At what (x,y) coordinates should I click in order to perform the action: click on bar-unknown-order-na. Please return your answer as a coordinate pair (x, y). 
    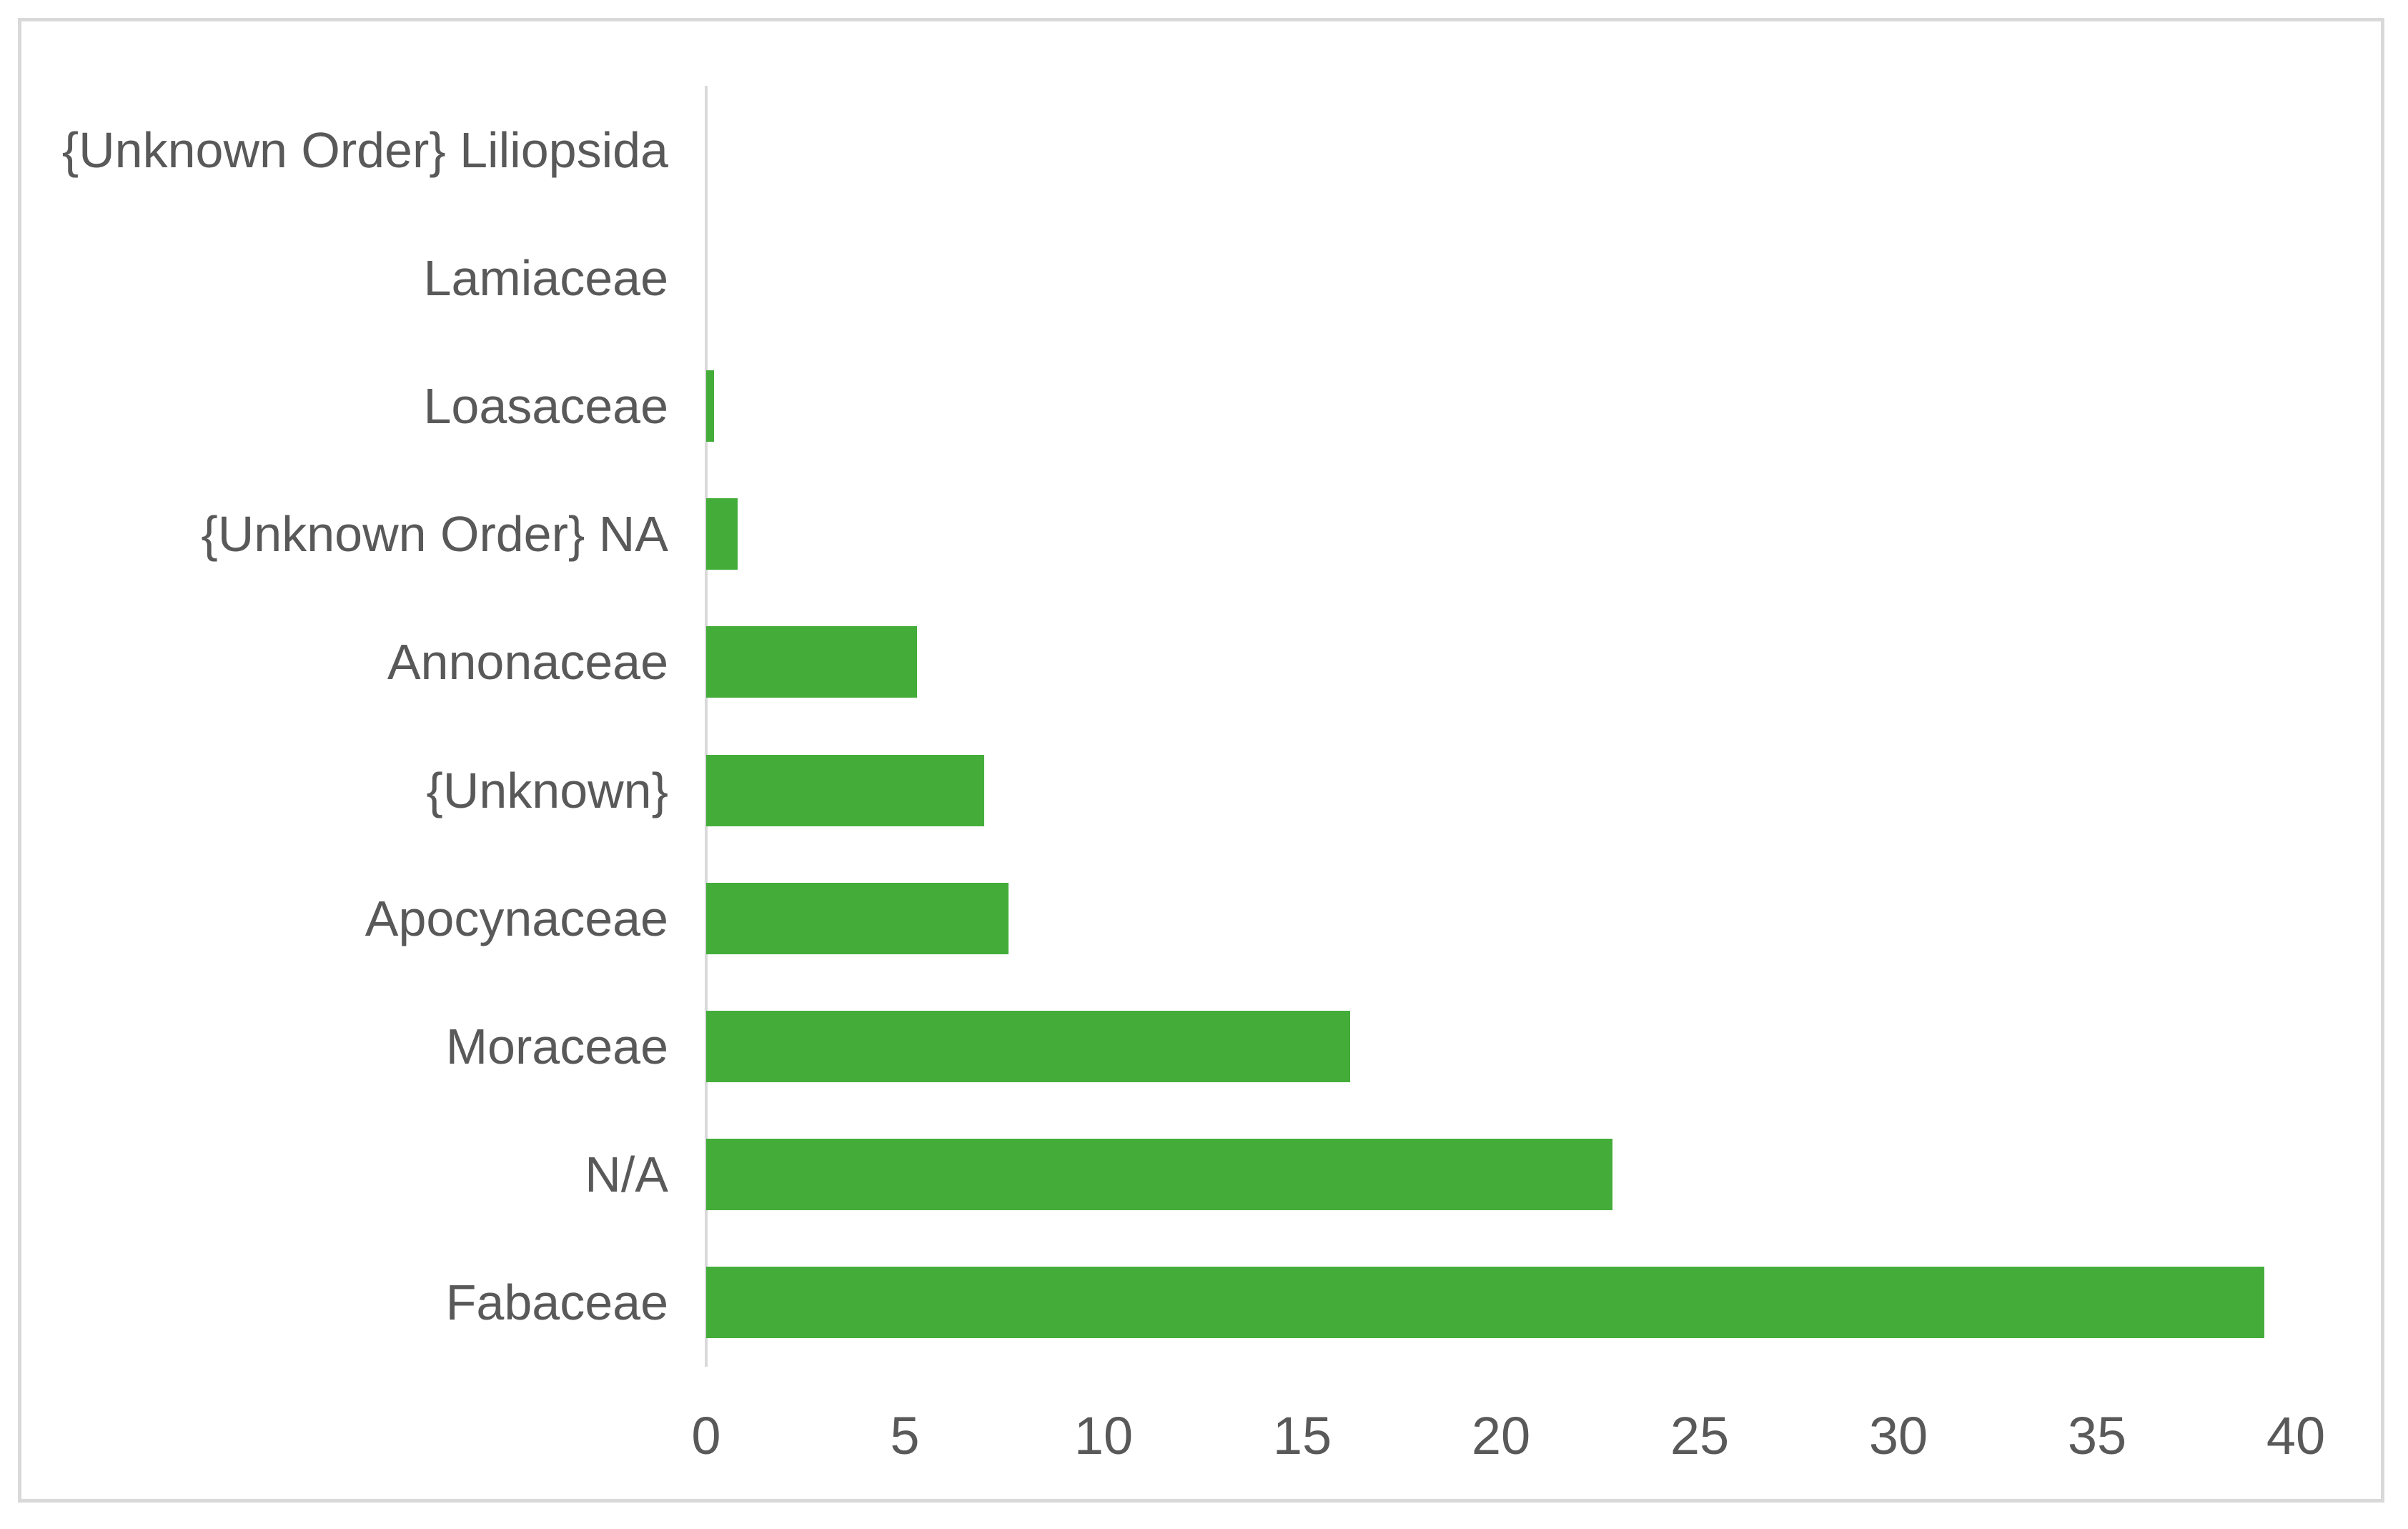
    Looking at the image, I should click on (722, 534).